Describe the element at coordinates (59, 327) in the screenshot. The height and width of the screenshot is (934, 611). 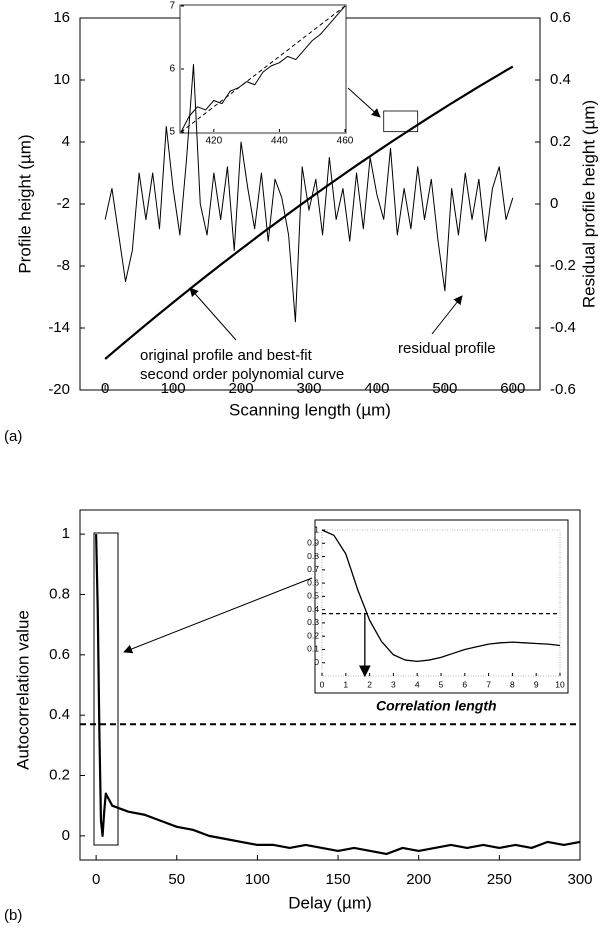
I see `y-tick-label: -14` at that location.